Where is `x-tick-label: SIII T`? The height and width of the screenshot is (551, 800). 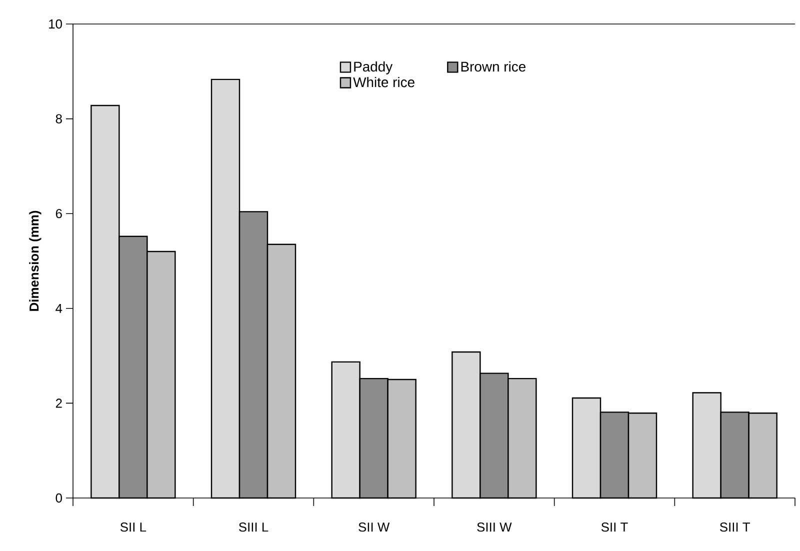
x-tick-label: SIII T is located at coordinates (735, 527).